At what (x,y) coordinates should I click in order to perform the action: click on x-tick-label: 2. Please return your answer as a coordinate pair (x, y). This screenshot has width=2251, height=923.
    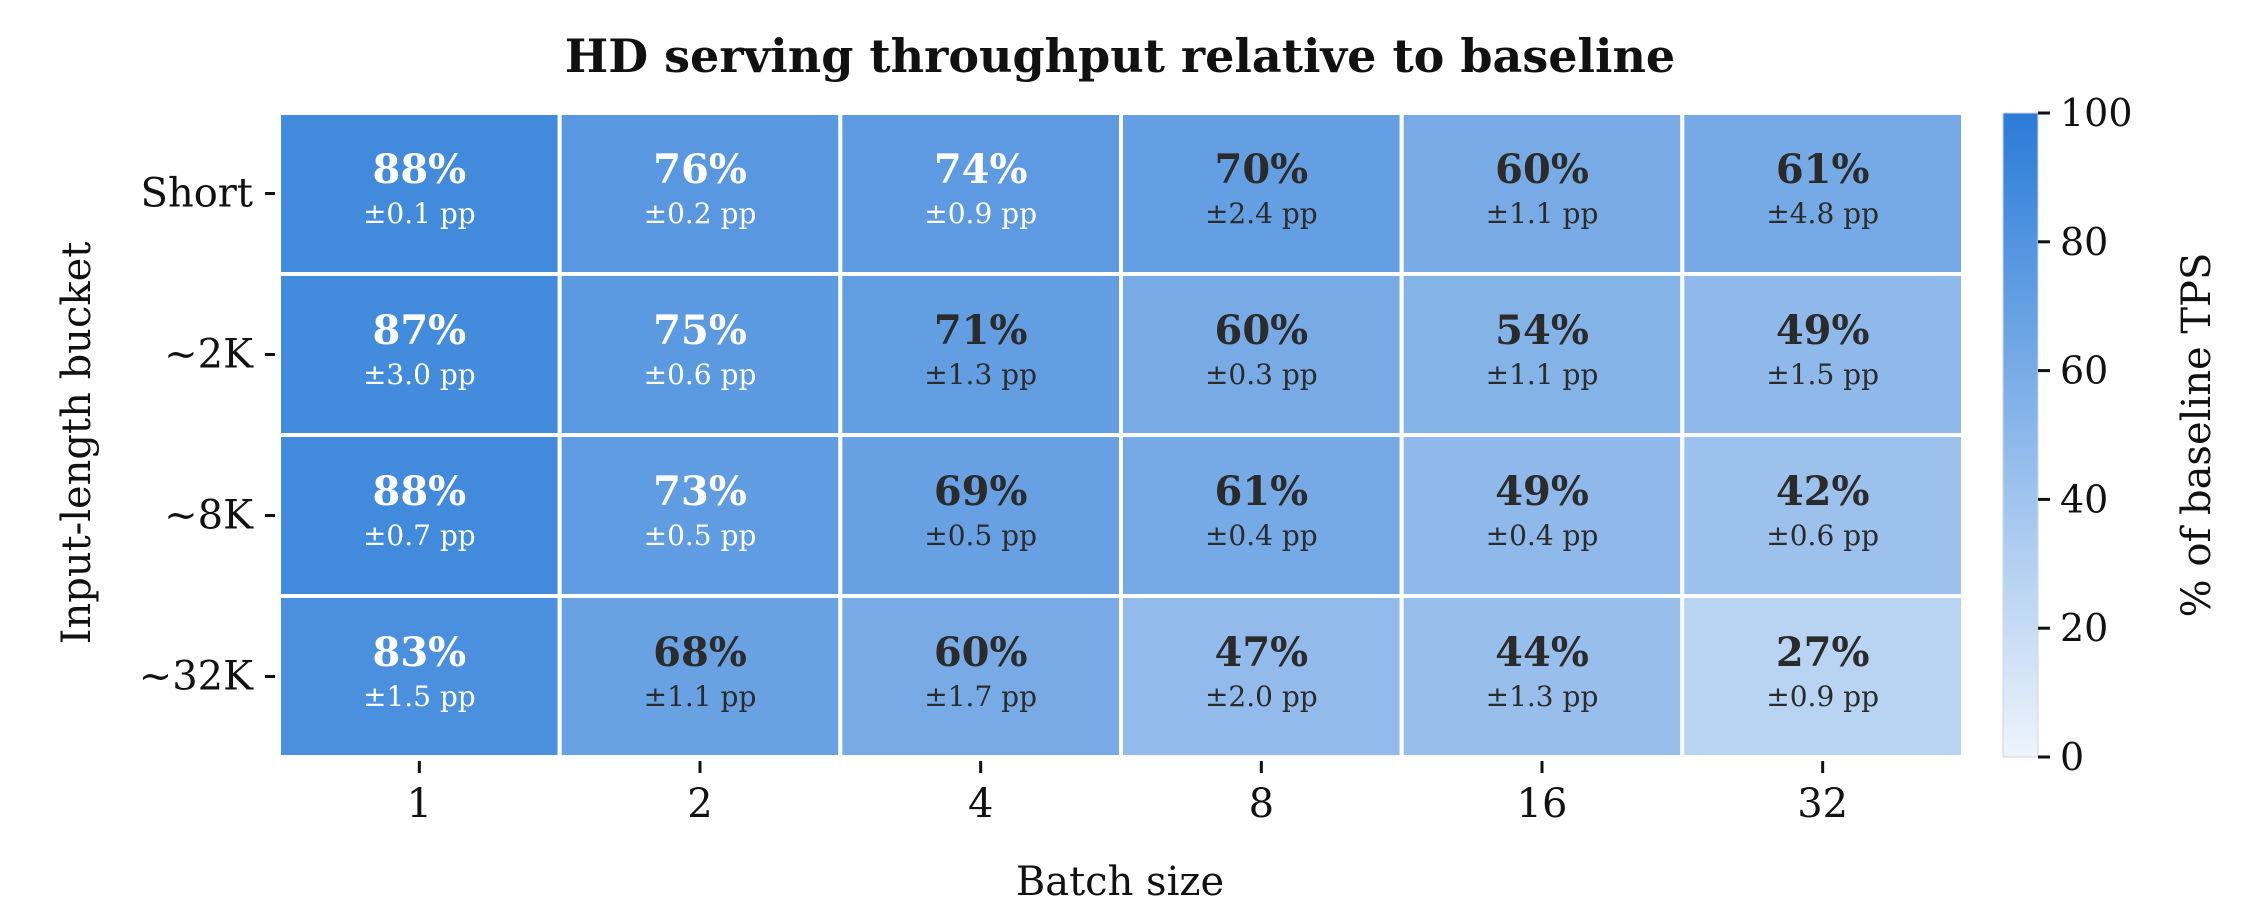
    Looking at the image, I should click on (699, 804).